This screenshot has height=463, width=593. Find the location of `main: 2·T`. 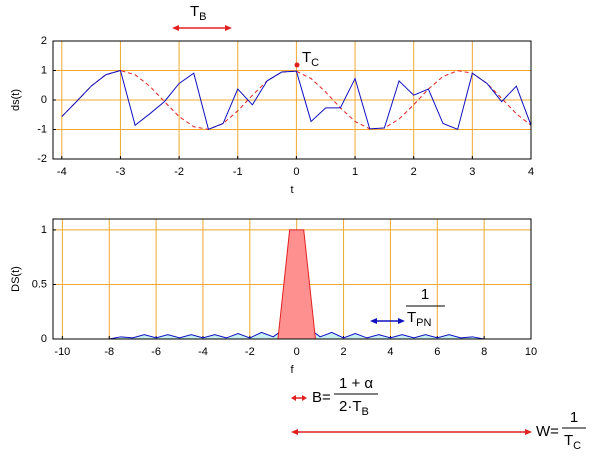

main: 2·T is located at coordinates (350, 406).